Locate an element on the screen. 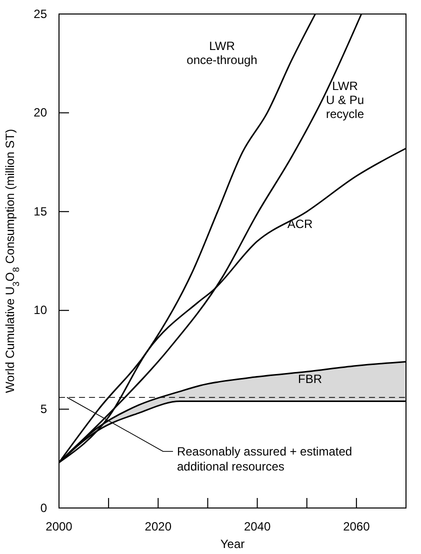  text: LWR once-through is located at coordinates (222, 53).